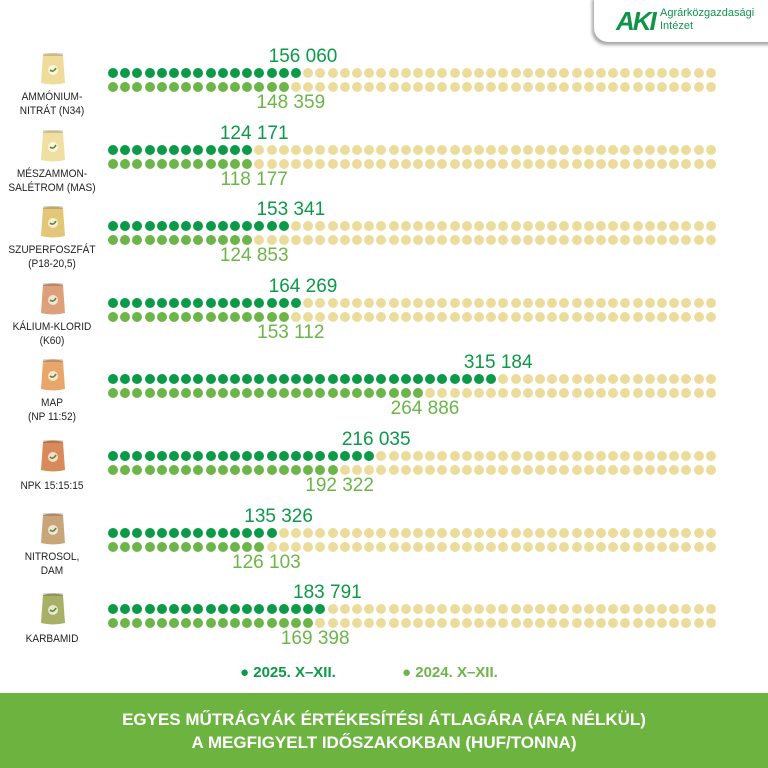 The image size is (768, 768). What do you see at coordinates (288, 672) in the screenshot?
I see `legend-item-2025: ● 2025. X–XII.` at bounding box center [288, 672].